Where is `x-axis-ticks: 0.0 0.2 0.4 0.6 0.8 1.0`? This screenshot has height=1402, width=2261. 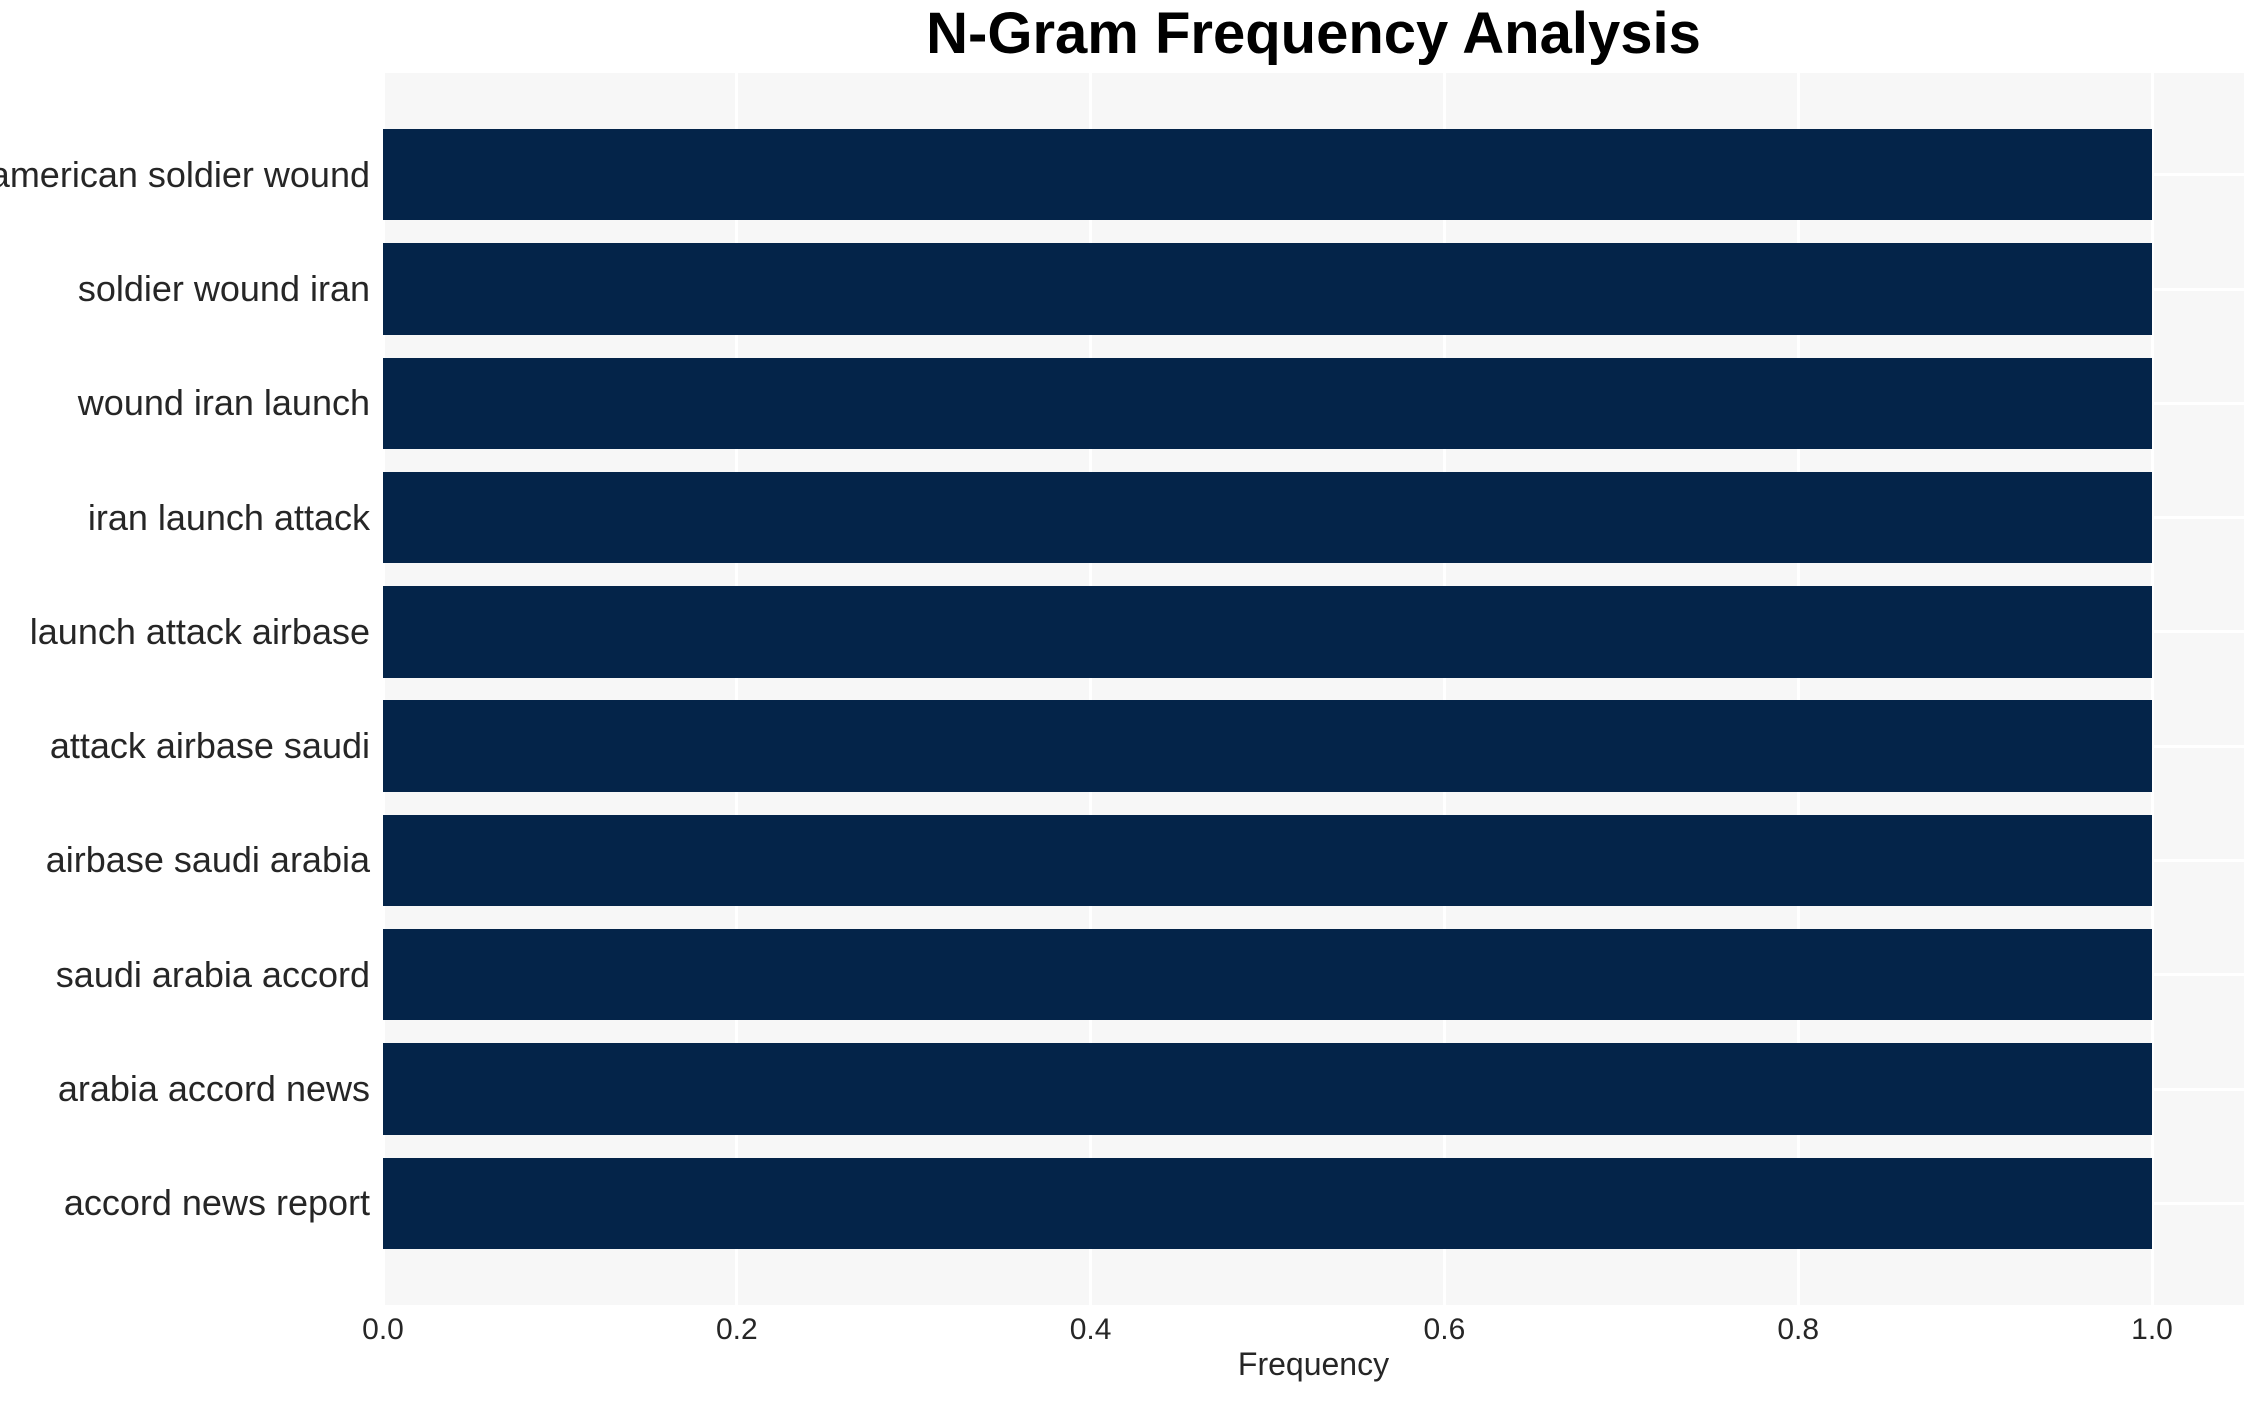 x-axis-ticks: 0.0 0.2 0.4 0.6 0.8 1.0 is located at coordinates (1303, 1329).